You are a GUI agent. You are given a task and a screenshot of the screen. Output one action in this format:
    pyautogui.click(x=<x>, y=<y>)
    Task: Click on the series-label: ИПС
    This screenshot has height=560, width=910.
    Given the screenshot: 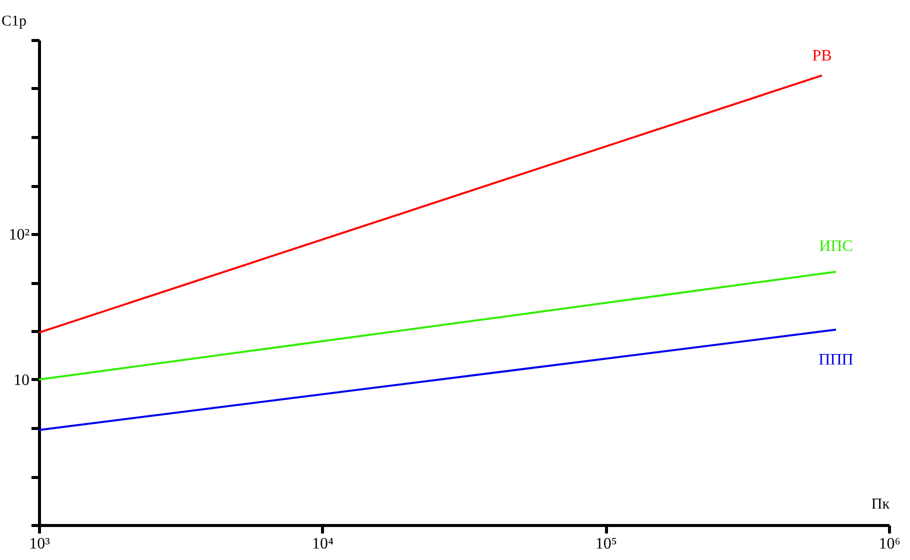 What is the action you would take?
    pyautogui.click(x=836, y=246)
    